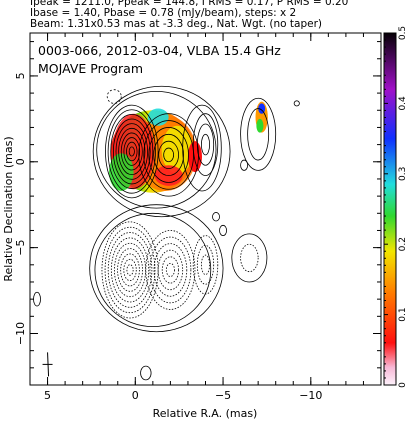  Describe the element at coordinates (390, 209) in the screenshot. I see `colorbar` at that location.